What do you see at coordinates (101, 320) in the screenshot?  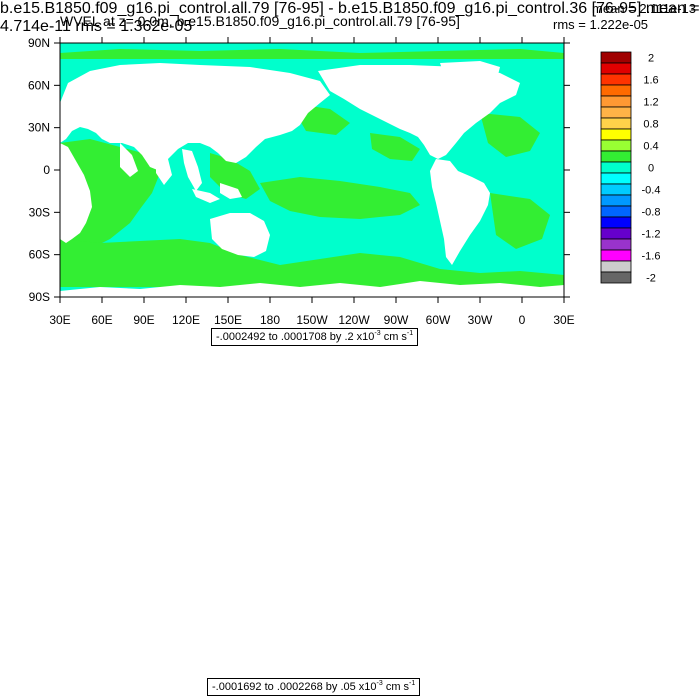 I see `panel-1-x-tick-label: 60E` at bounding box center [101, 320].